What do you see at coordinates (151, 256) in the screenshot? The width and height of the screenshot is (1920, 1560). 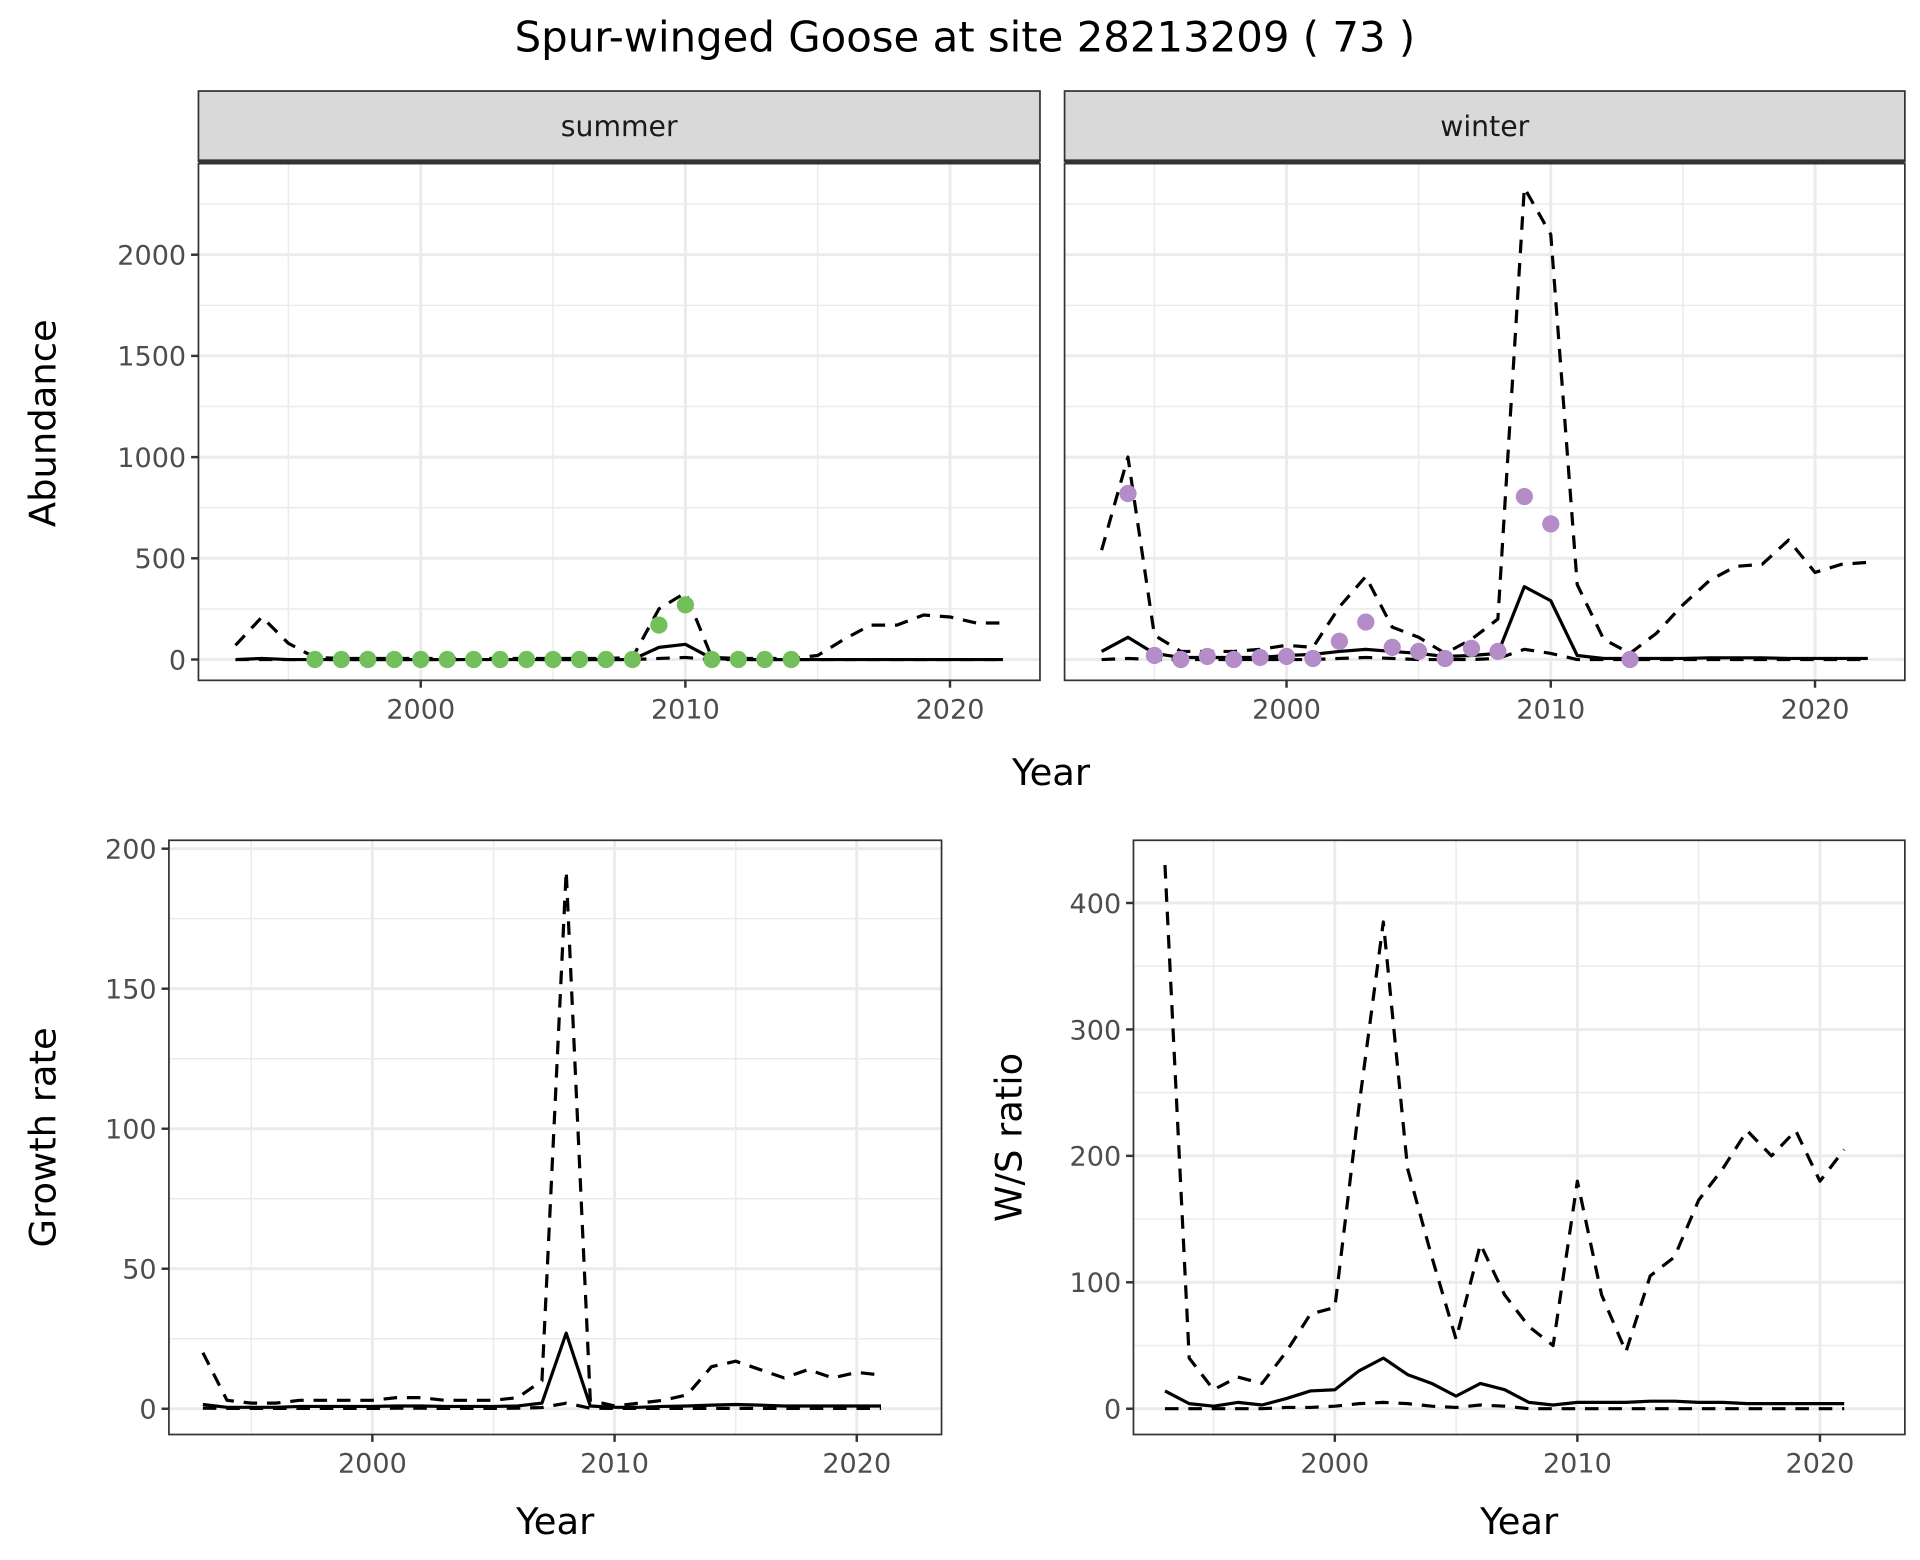 I see `y-tick-label: 2000` at bounding box center [151, 256].